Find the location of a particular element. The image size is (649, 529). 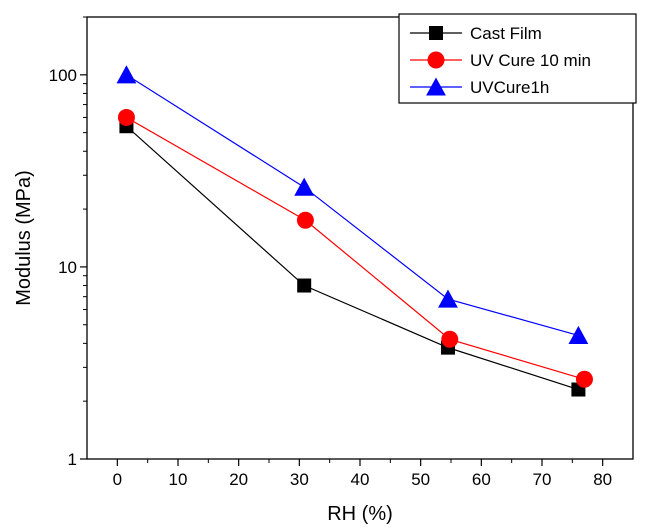

x-tick-label: 40 is located at coordinates (360, 479).